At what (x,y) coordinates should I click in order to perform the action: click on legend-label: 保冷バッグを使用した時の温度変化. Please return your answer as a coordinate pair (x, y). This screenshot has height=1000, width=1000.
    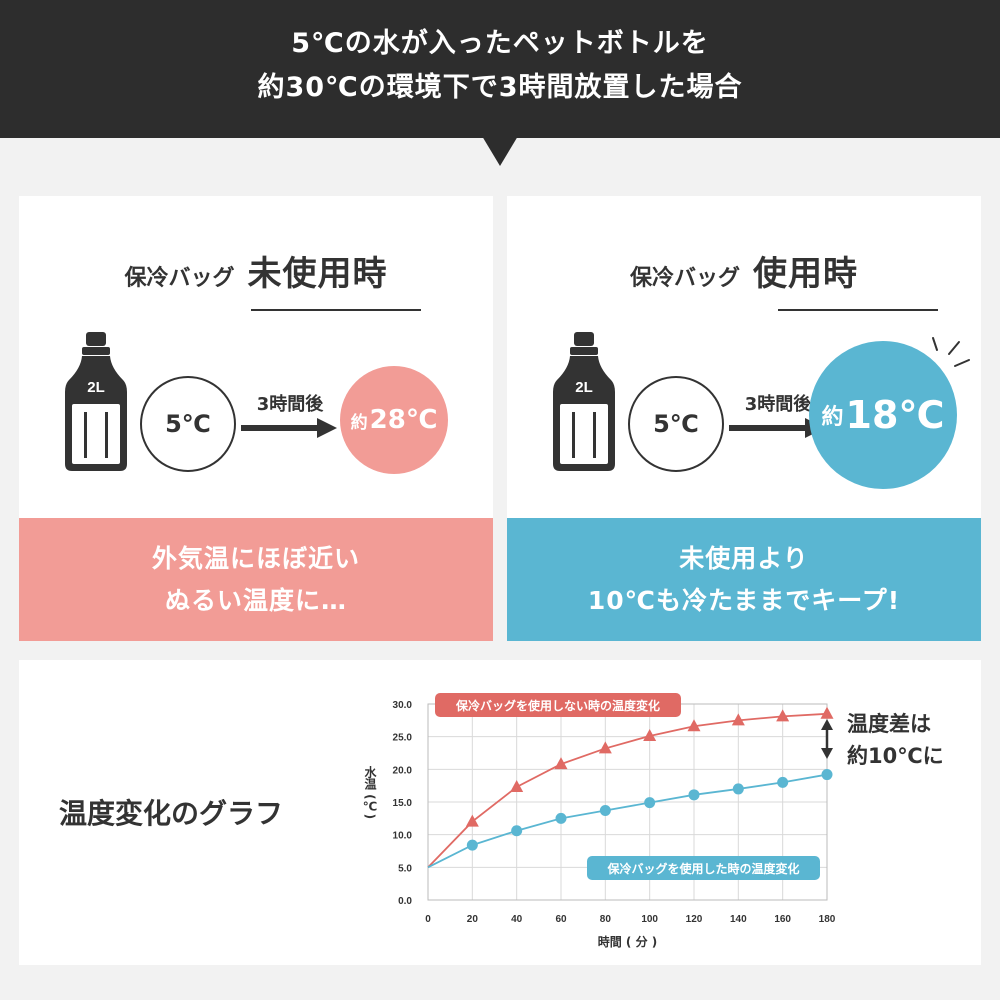
    Looking at the image, I should click on (702, 868).